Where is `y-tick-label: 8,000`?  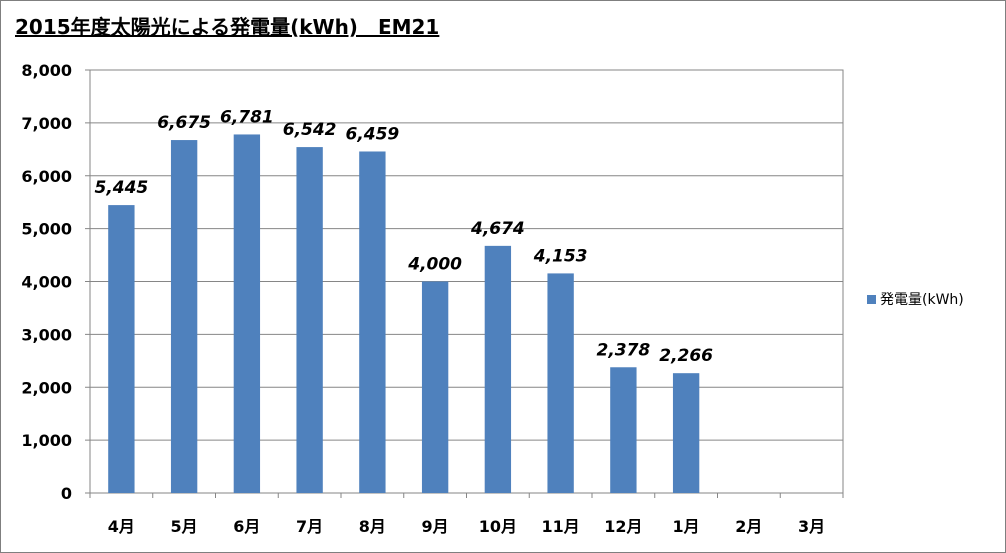
y-tick-label: 8,000 is located at coordinates (46, 70).